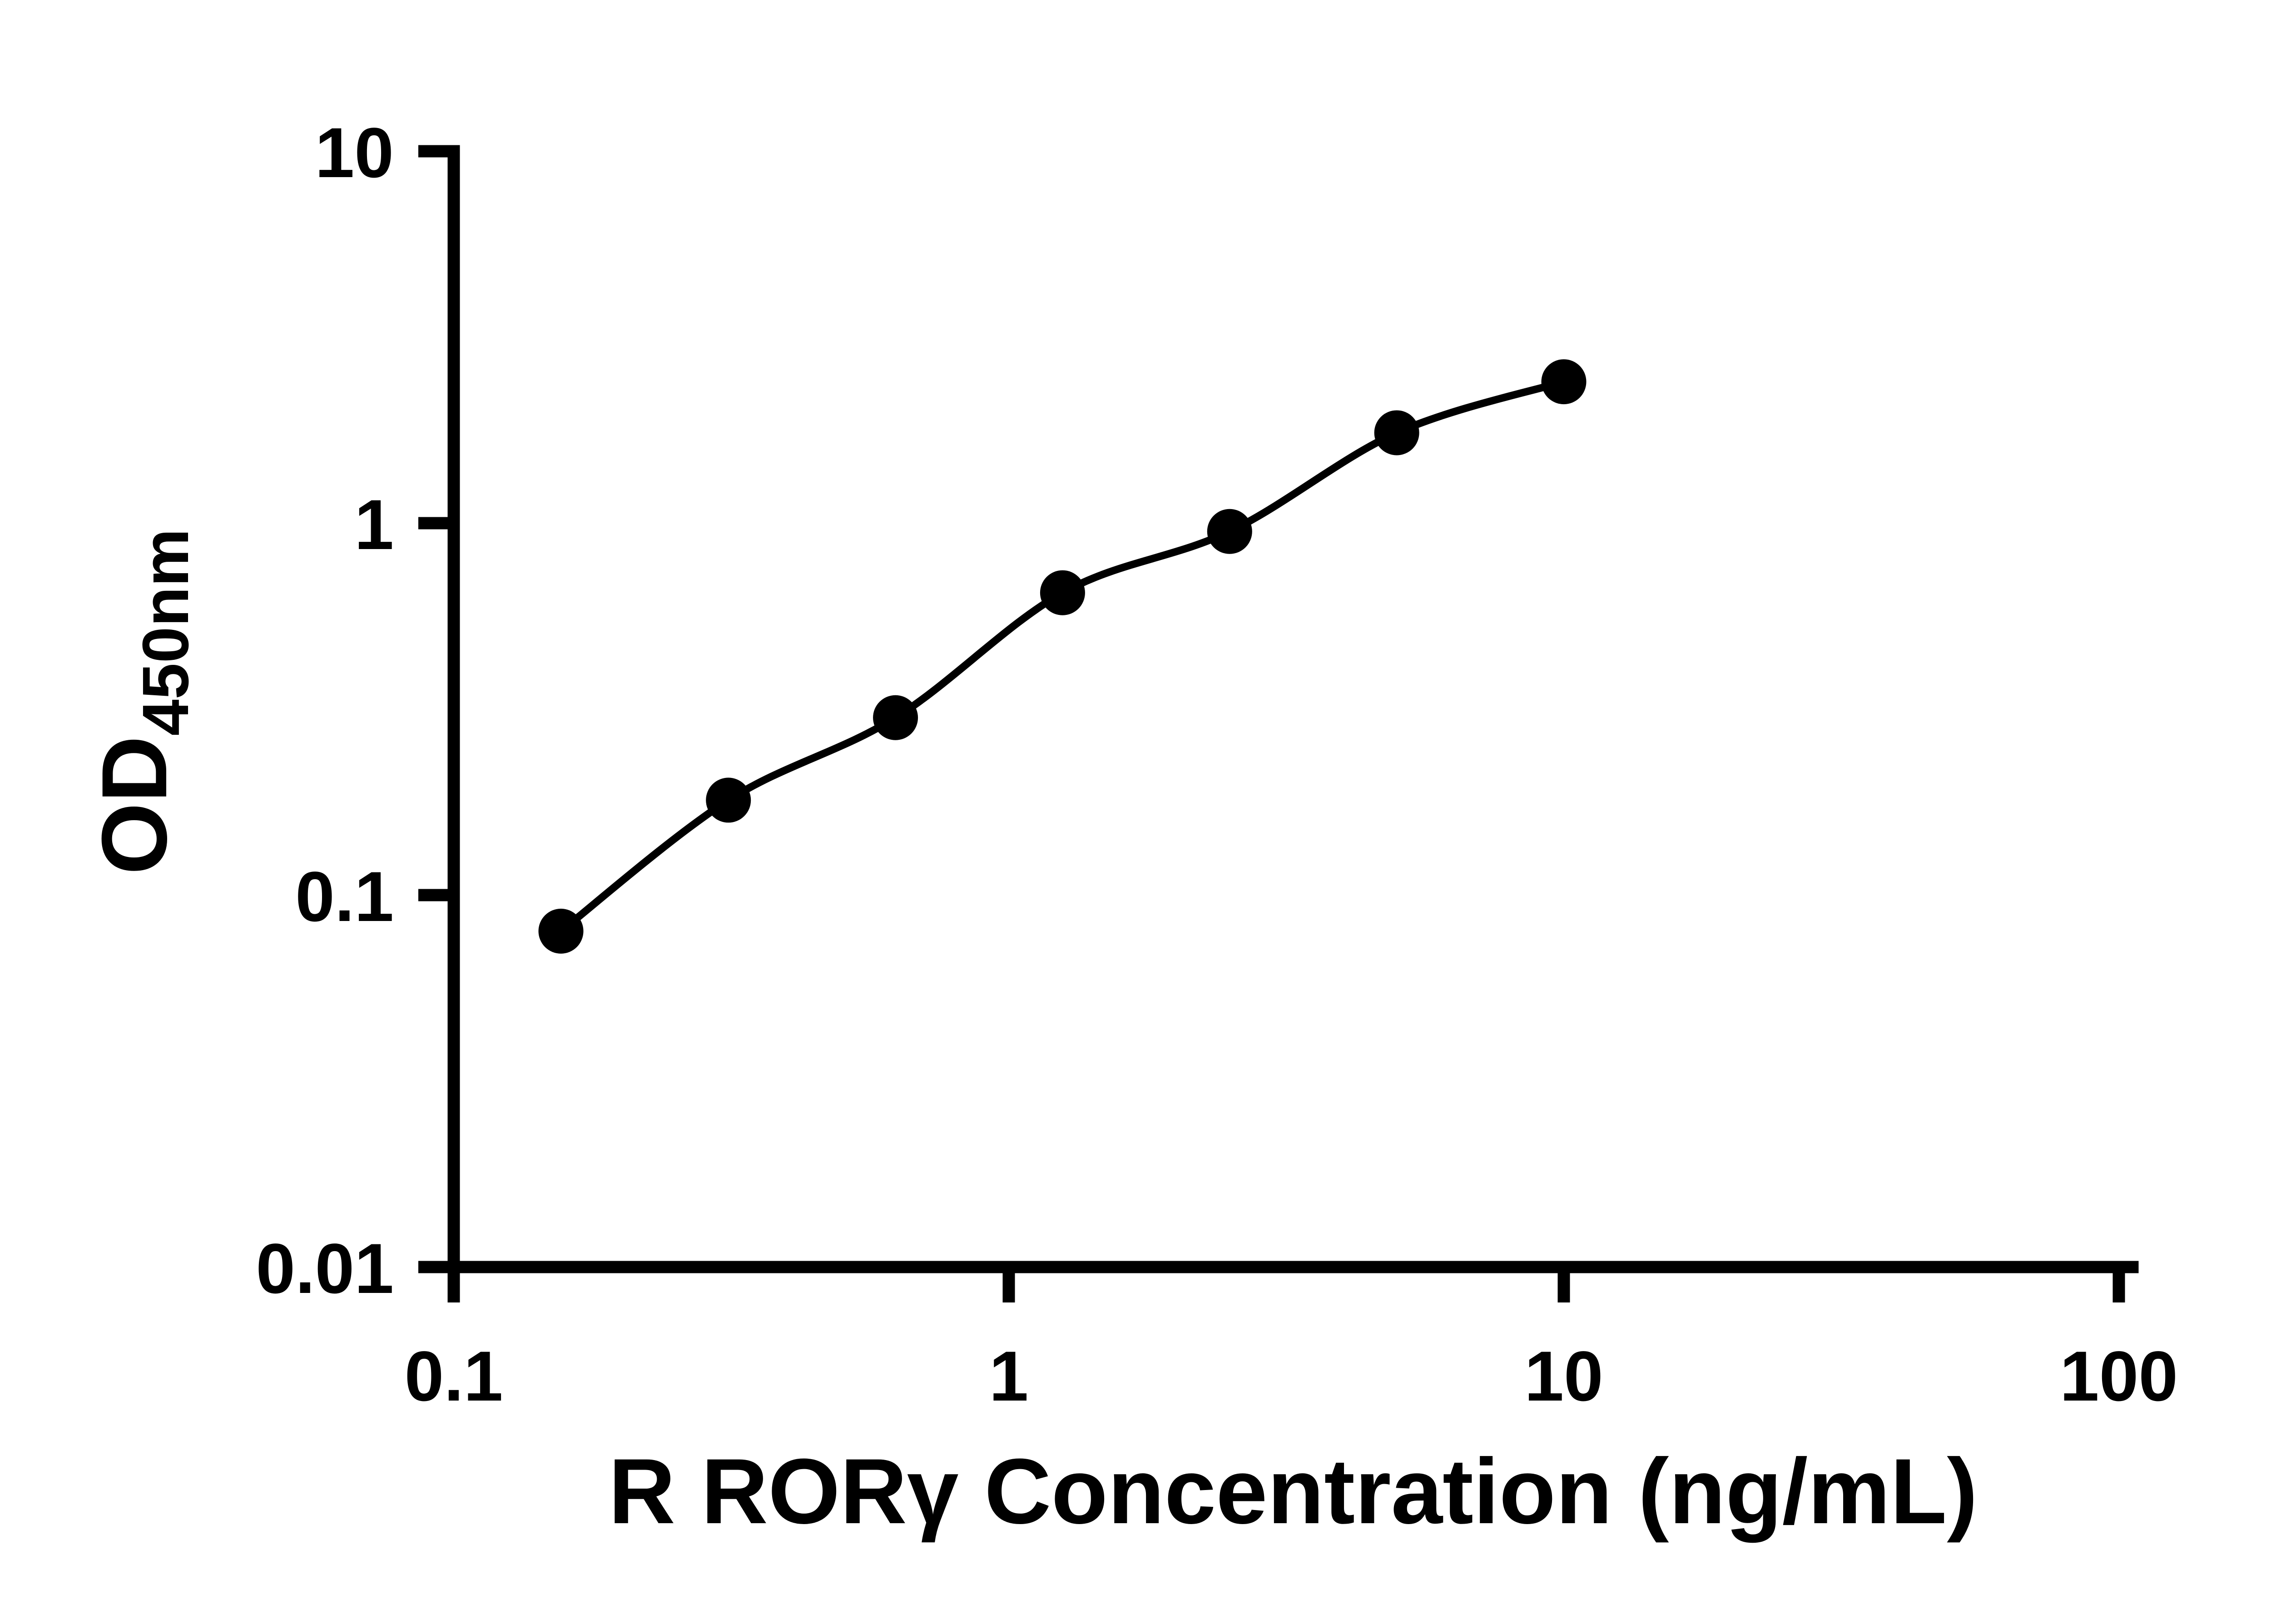 This screenshot has width=2271, height=1624. What do you see at coordinates (1563, 1376) in the screenshot?
I see `x-axis-tick-label: 10` at bounding box center [1563, 1376].